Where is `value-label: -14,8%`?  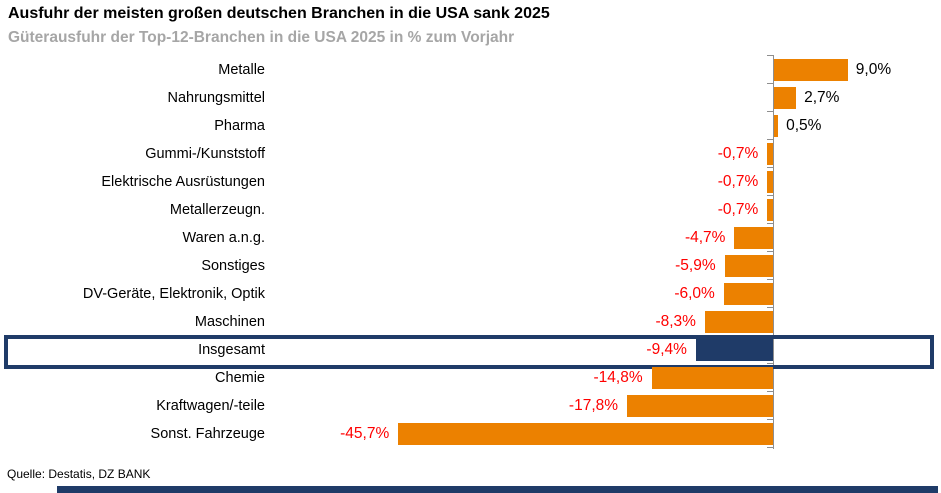 value-label: -14,8% is located at coordinates (618, 377).